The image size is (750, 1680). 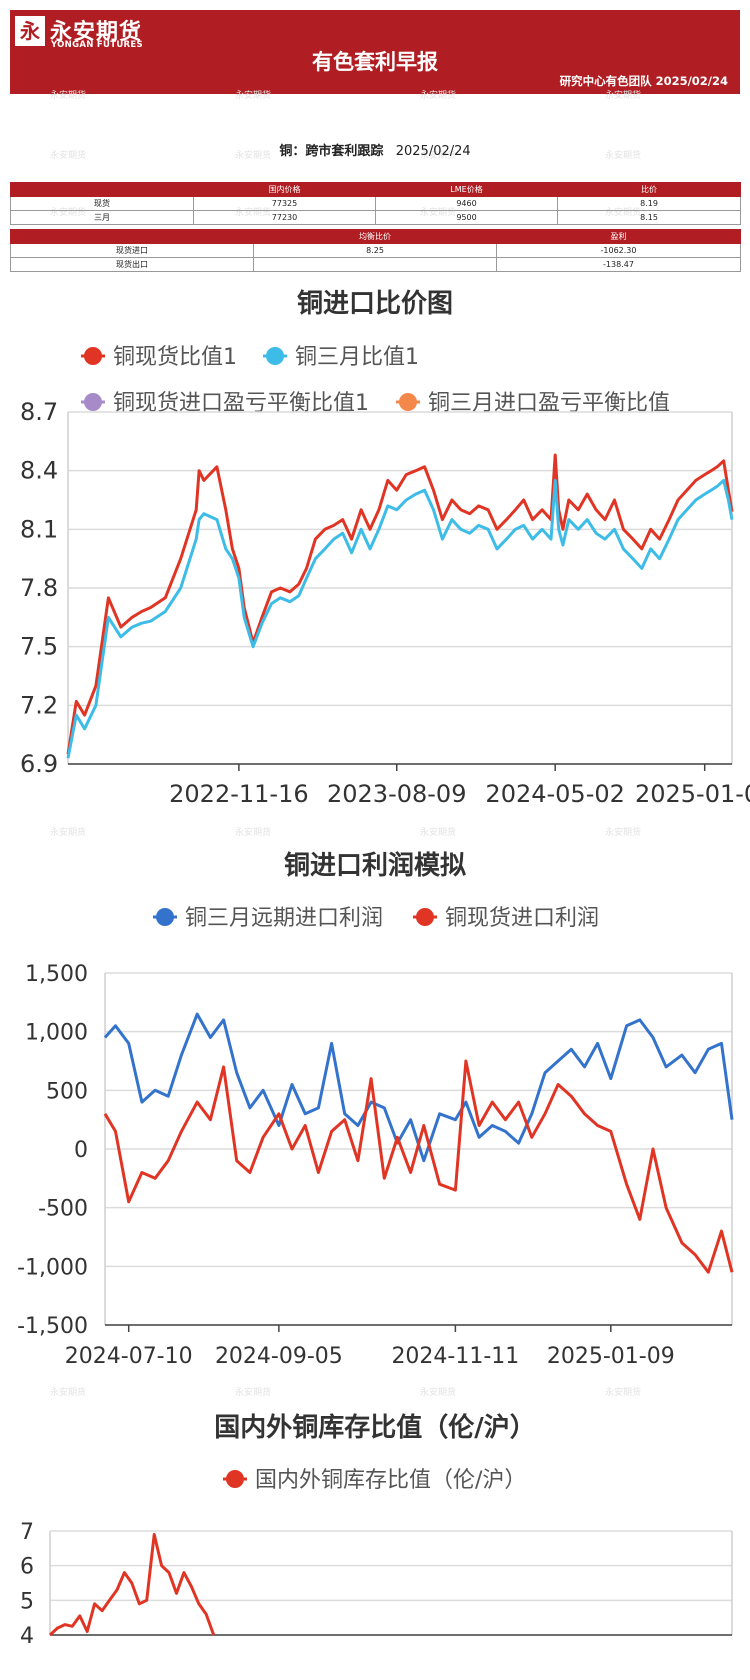 I want to click on legend-label: 铜现货比值1, so click(x=175, y=357).